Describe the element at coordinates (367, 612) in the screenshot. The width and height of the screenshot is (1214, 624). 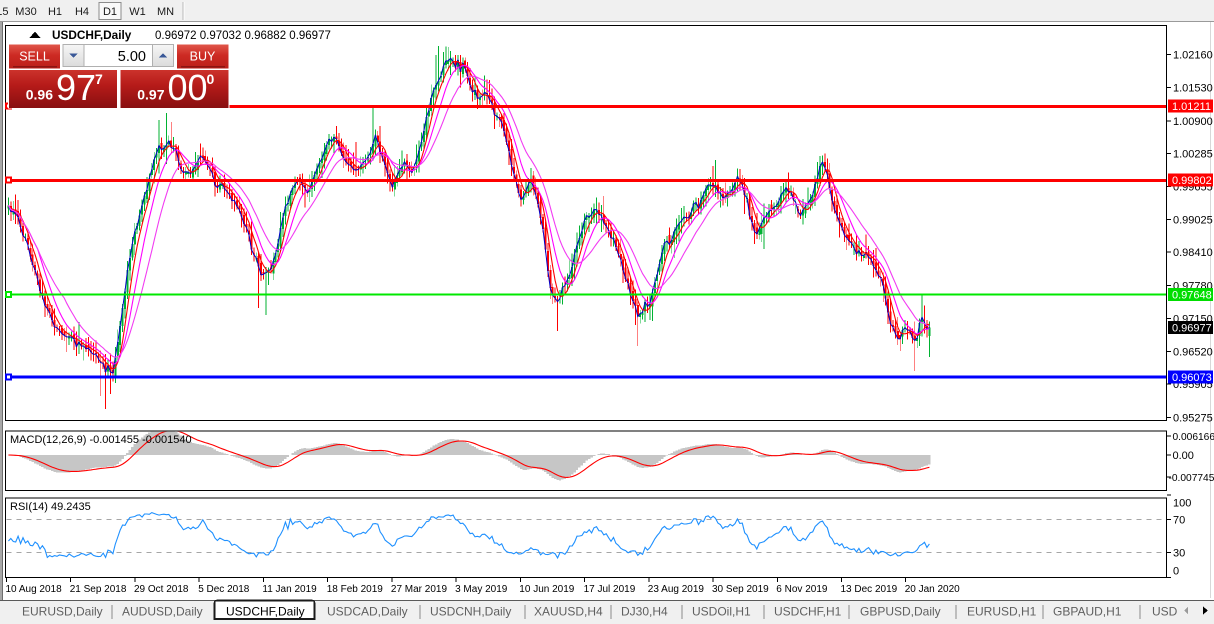
I see `svg-text: USDCAD,Daily` at that location.